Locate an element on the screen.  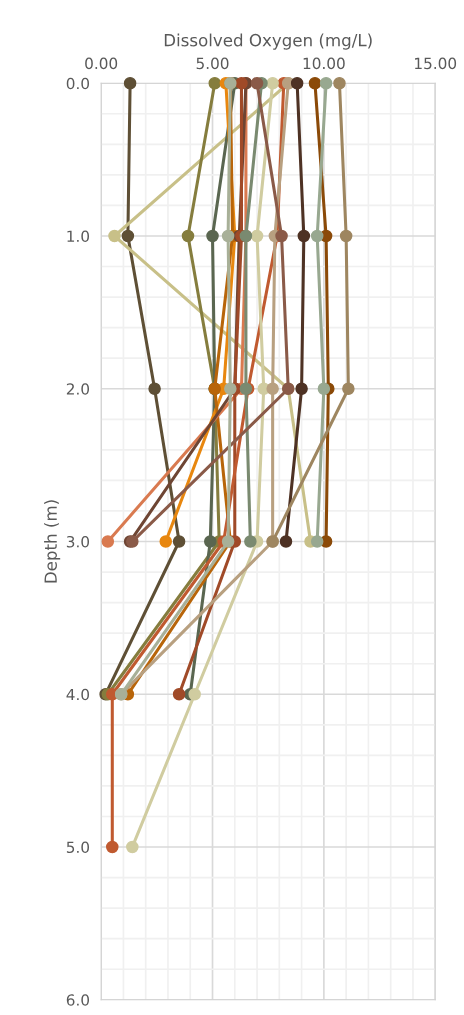
y-tick-label: 0.0 is located at coordinates (78, 83).